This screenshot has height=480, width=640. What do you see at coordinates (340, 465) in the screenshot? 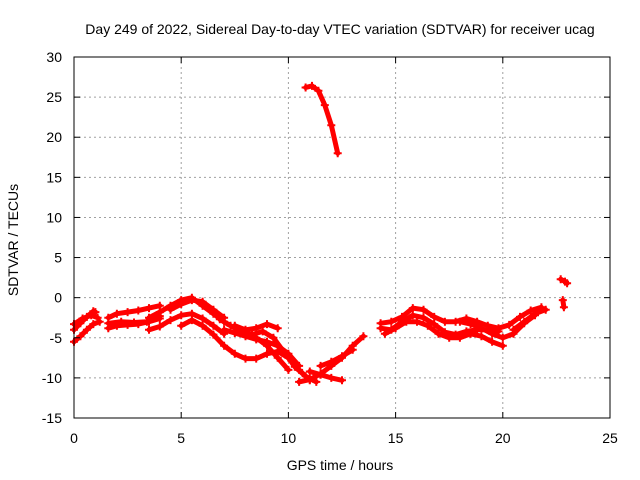
I see `x-axis-label: GPS time / hours` at bounding box center [340, 465].